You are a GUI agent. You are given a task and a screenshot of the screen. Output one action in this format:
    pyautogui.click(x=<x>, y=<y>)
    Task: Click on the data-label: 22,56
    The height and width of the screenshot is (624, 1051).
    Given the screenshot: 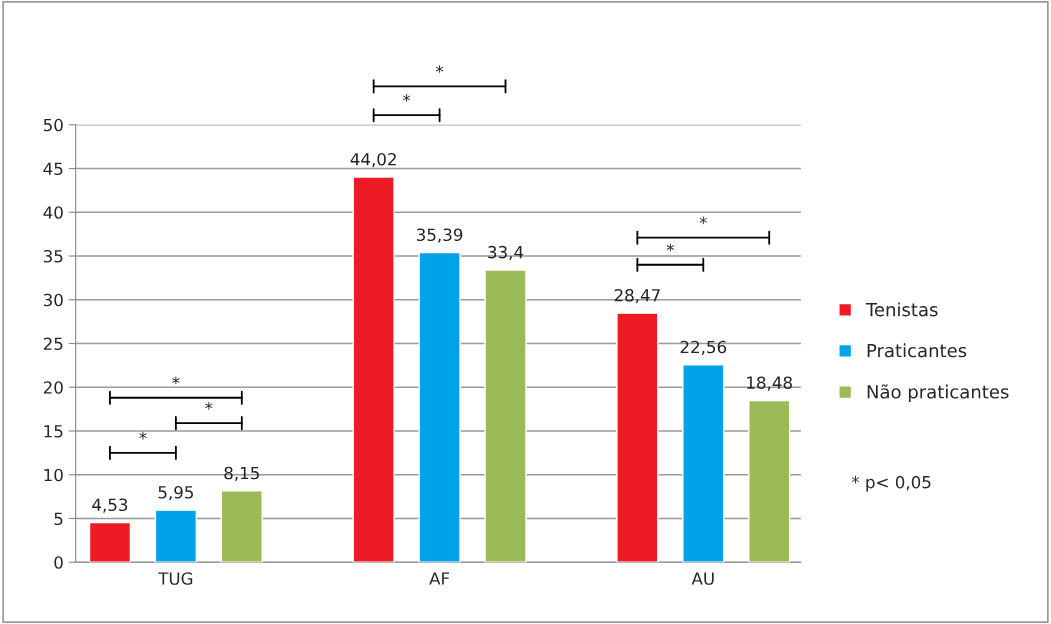 What is the action you would take?
    pyautogui.click(x=703, y=347)
    